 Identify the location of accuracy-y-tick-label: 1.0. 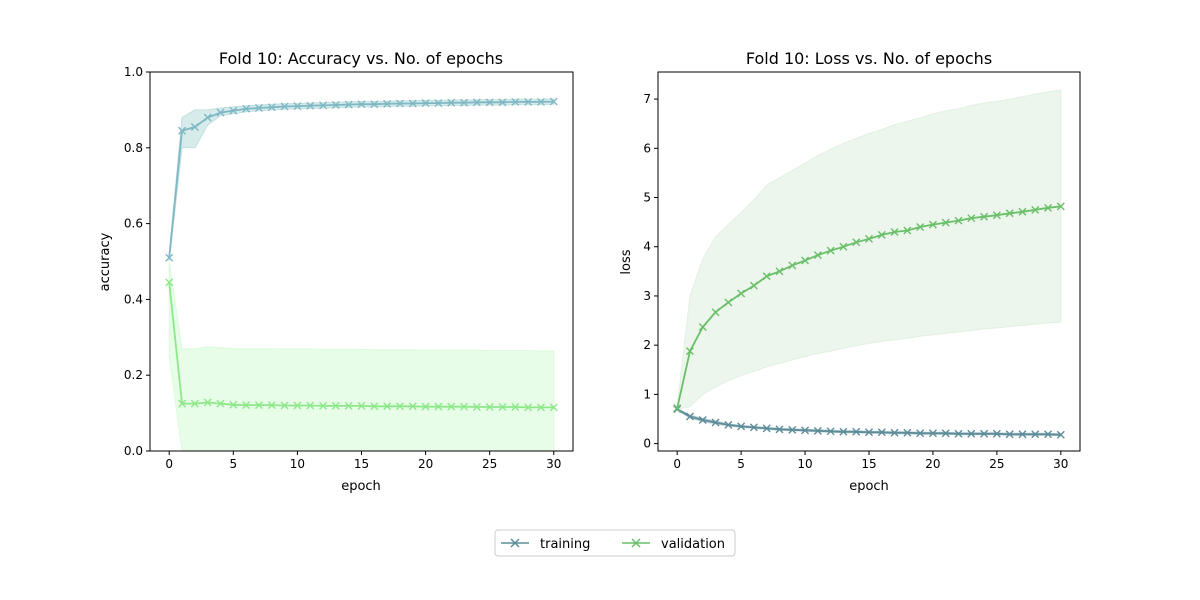
(133, 72).